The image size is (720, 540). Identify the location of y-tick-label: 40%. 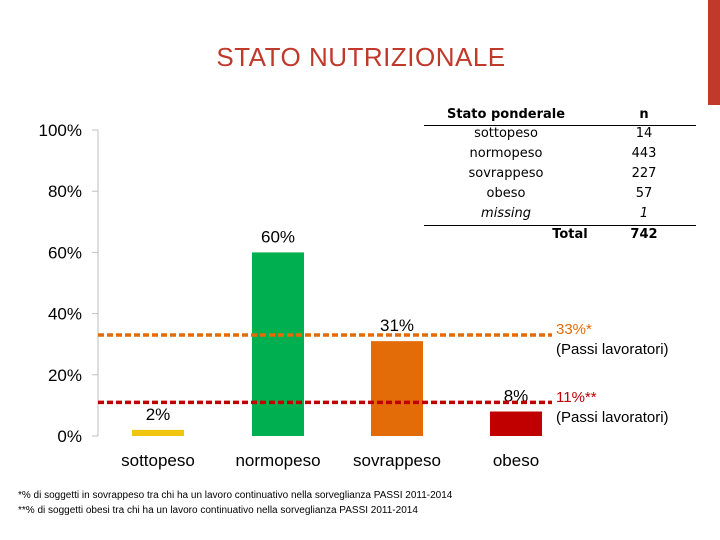
(65, 314).